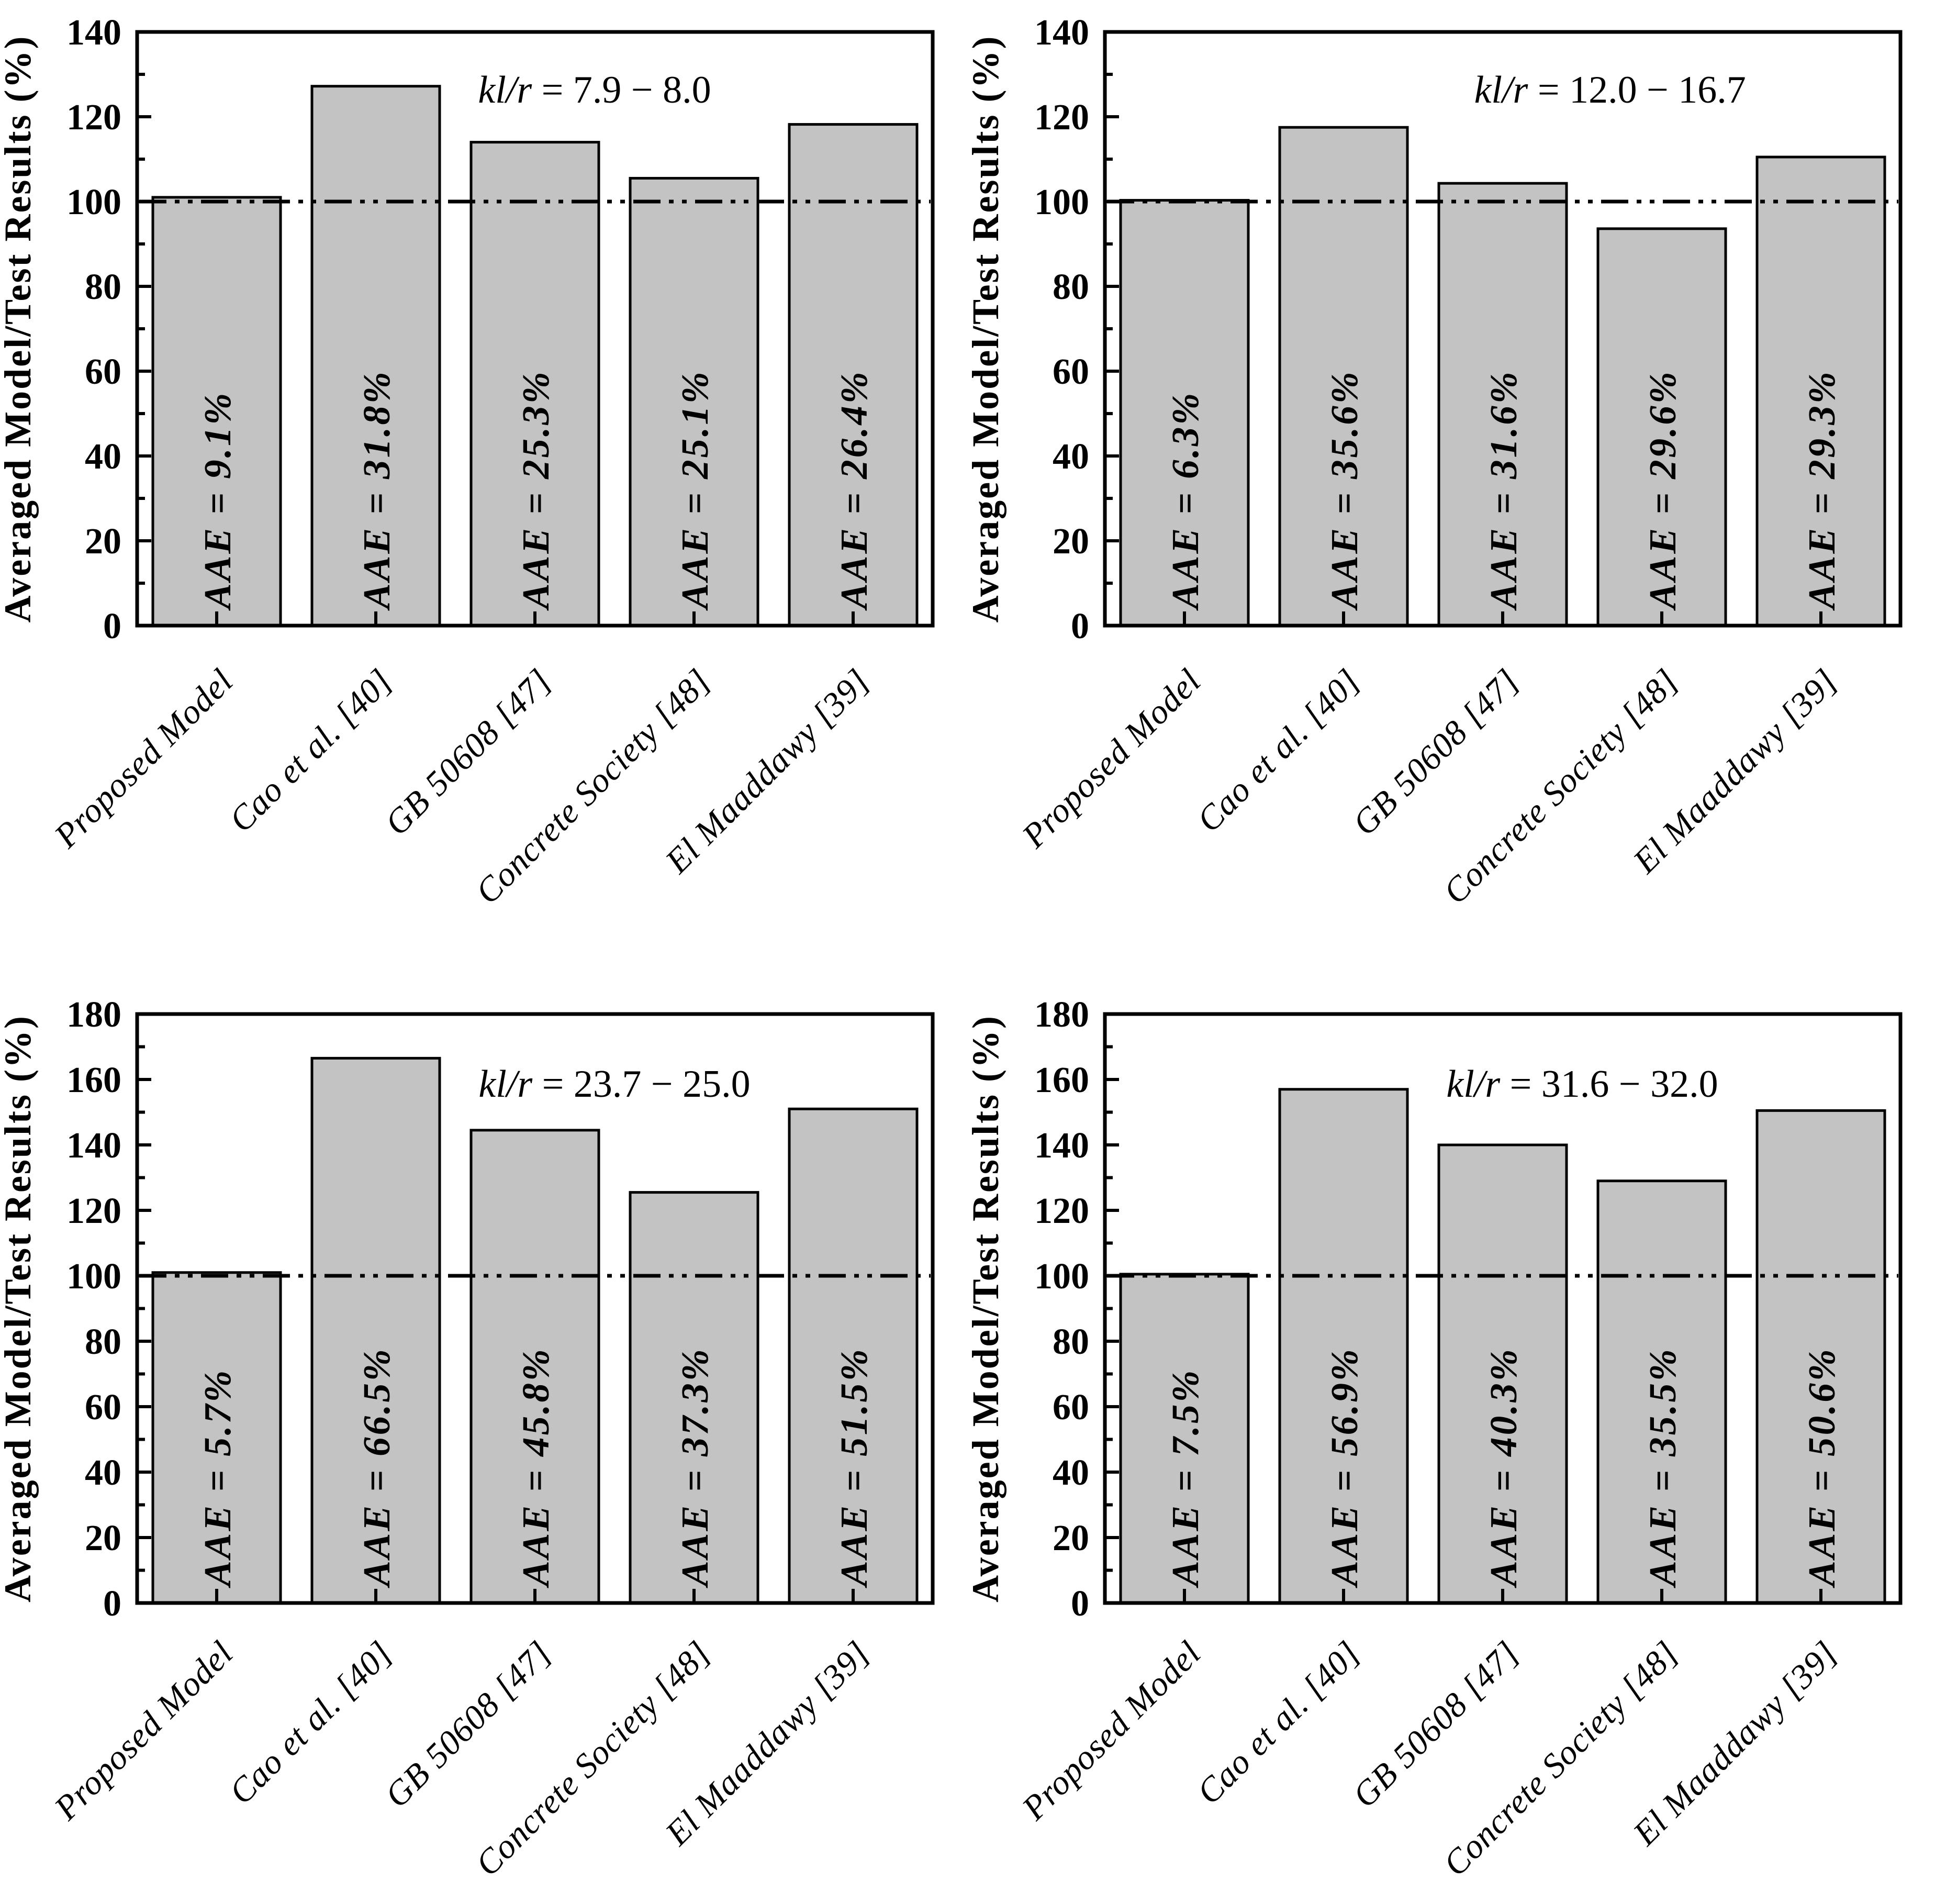 The height and width of the screenshot is (1904, 1935). Describe the element at coordinates (854, 490) in the screenshot. I see `bar-aae-label: AAE = 26.4%` at that location.